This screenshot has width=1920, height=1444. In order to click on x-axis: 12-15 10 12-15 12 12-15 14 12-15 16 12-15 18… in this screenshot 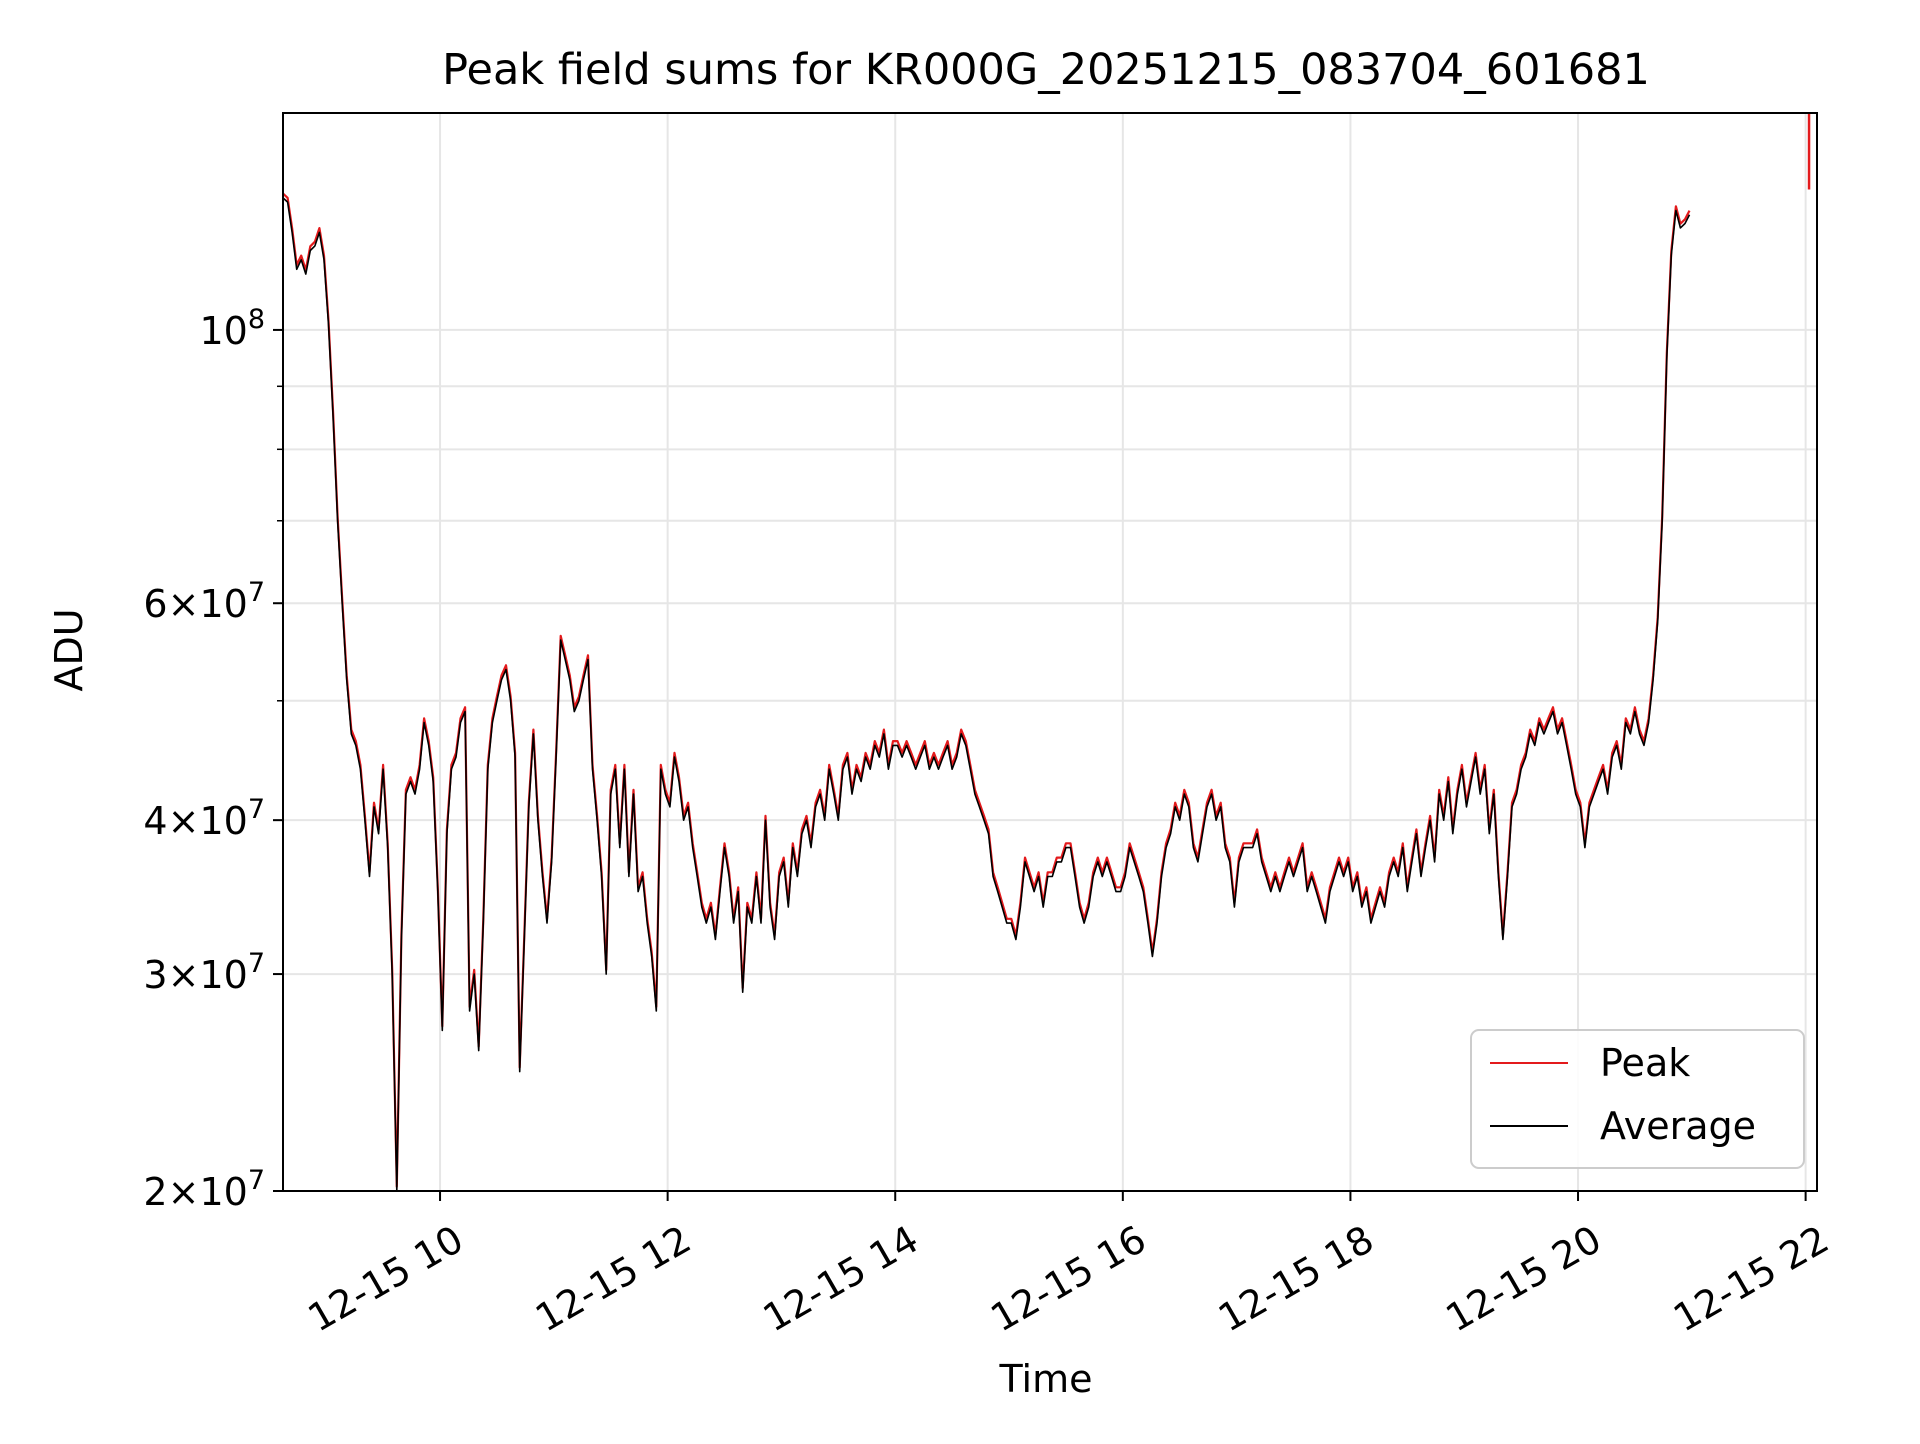, I will do `click(1068, 1266)`.